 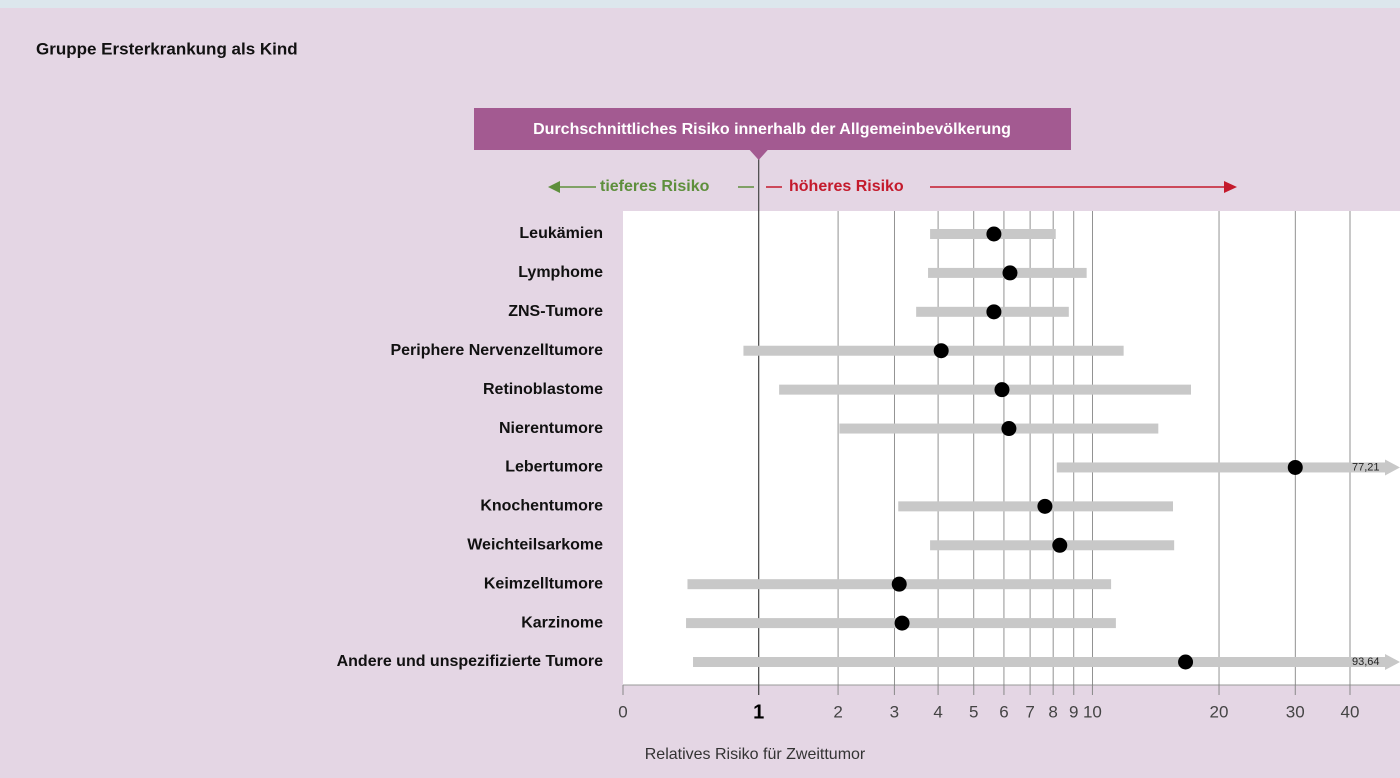 What do you see at coordinates (1092, 711) in the screenshot?
I see `x-tick-label: 10` at bounding box center [1092, 711].